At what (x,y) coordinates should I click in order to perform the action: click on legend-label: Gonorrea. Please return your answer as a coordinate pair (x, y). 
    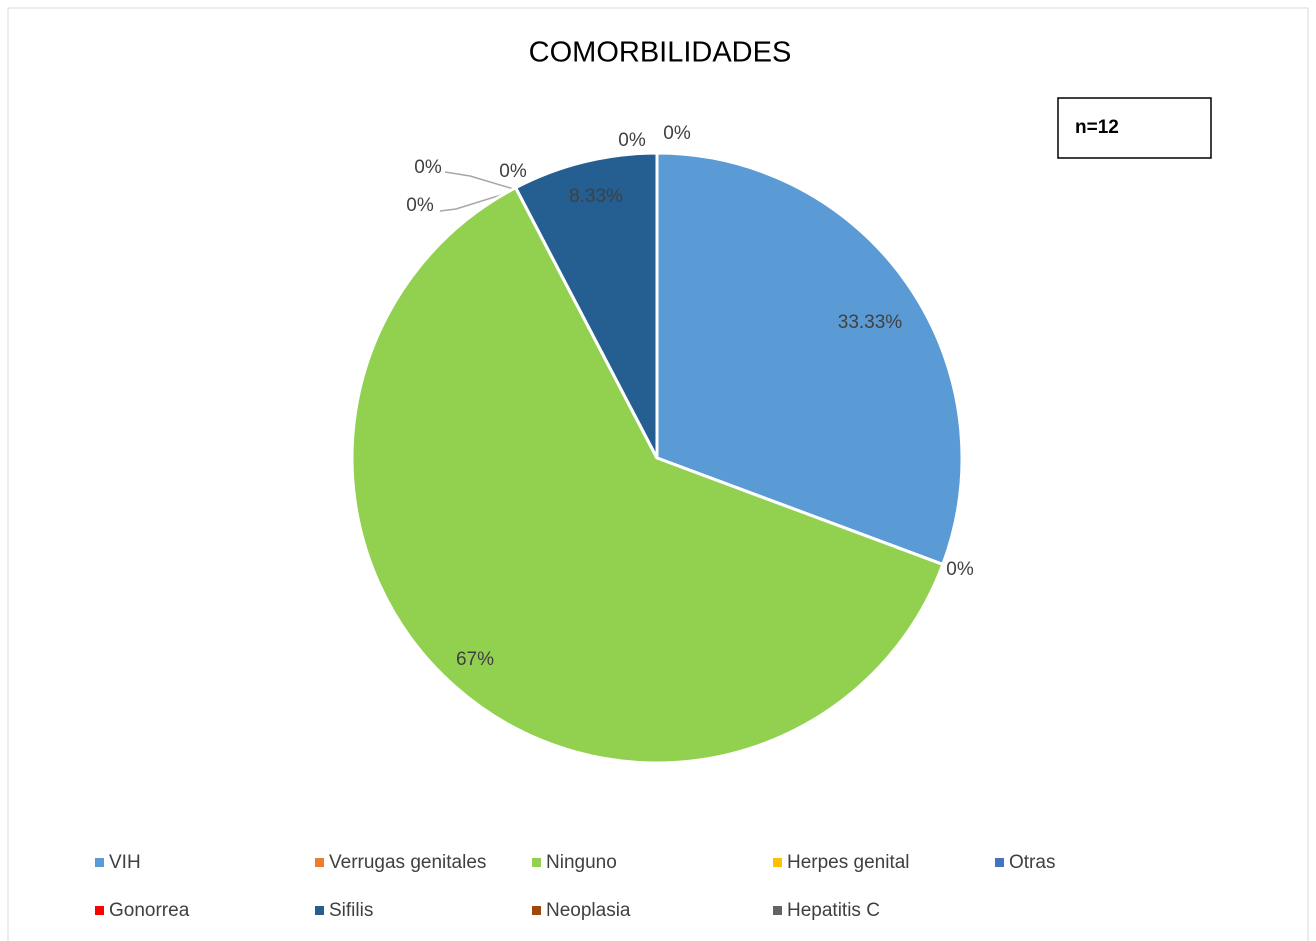
    Looking at the image, I should click on (149, 910).